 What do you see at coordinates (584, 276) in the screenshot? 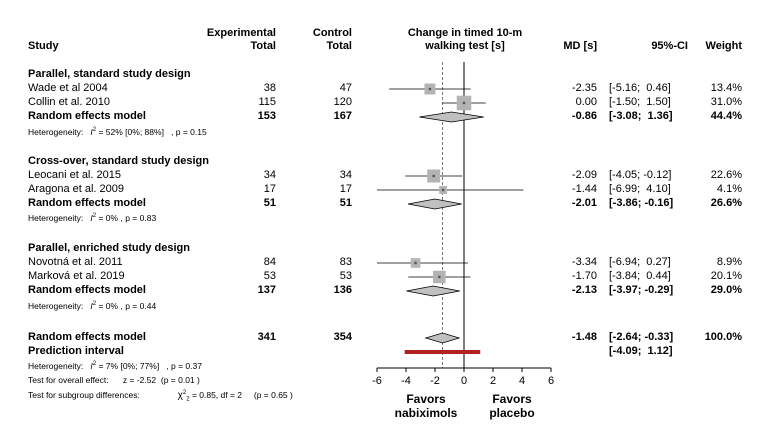
I see `study-md: -1.70` at bounding box center [584, 276].